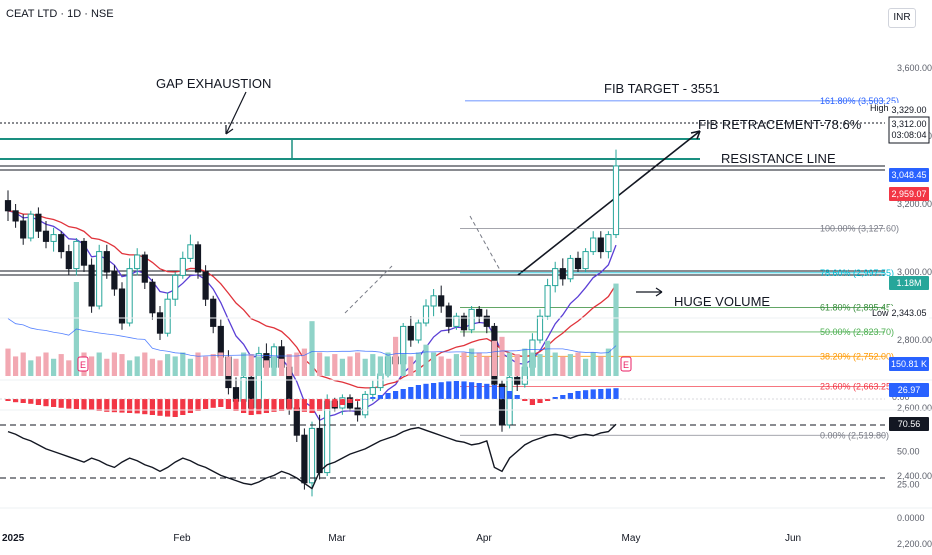 The width and height of the screenshot is (932, 555). I want to click on volume-badge: 1.18M, so click(909, 283).